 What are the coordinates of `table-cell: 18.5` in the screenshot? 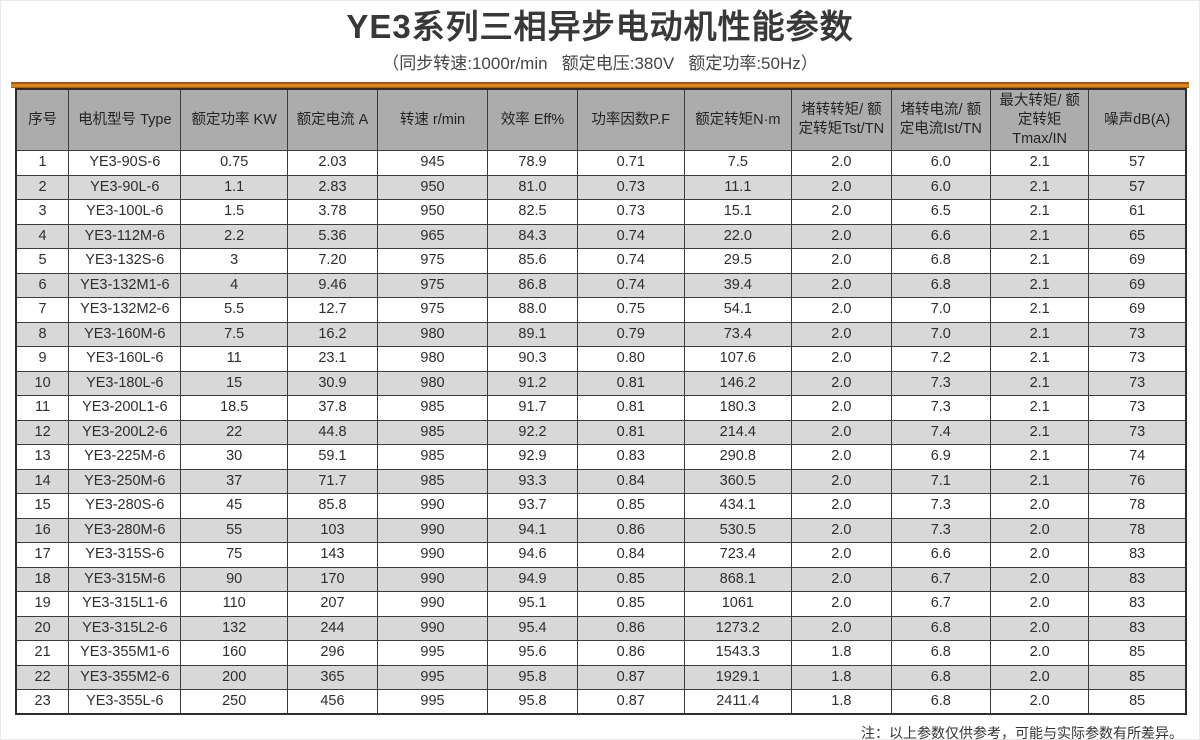 It's located at (234, 408).